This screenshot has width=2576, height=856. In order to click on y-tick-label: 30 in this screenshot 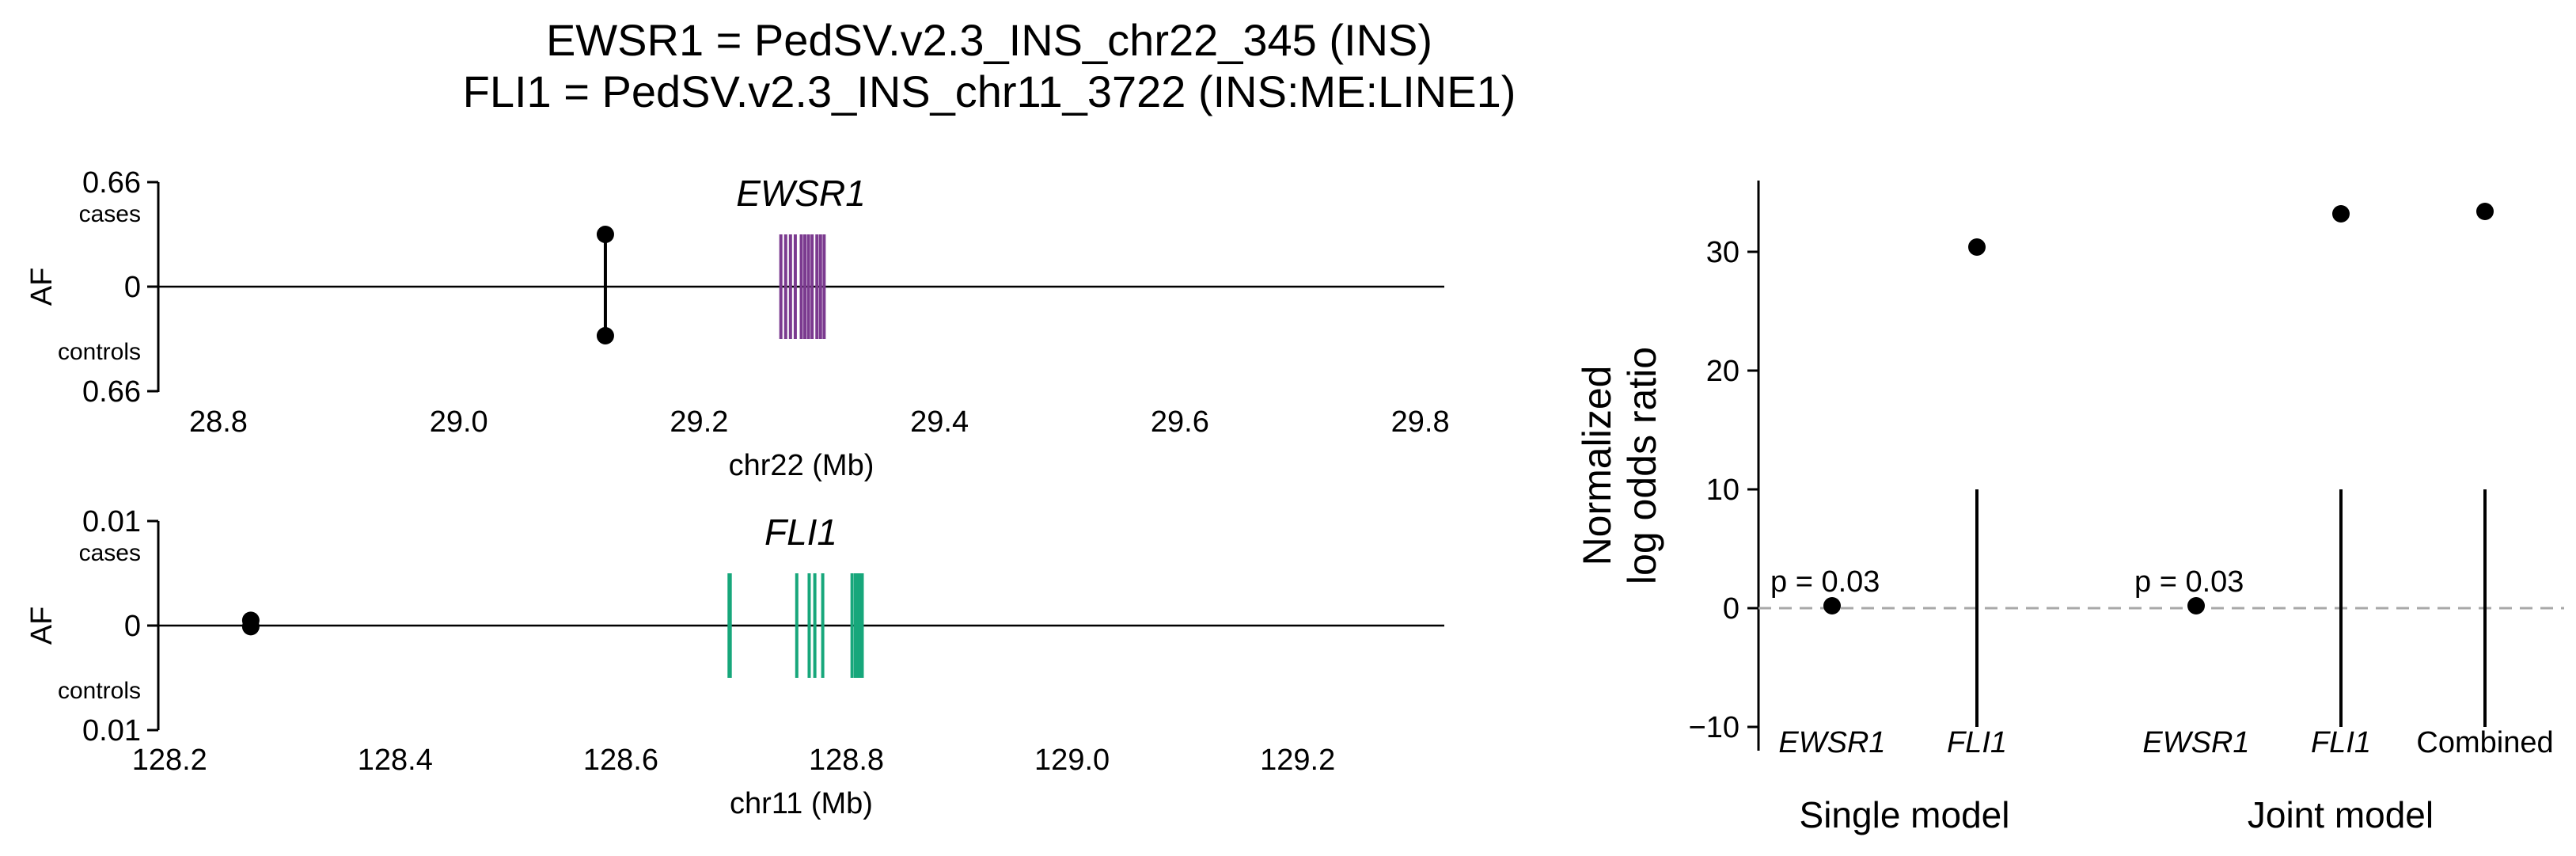, I will do `click(1722, 252)`.